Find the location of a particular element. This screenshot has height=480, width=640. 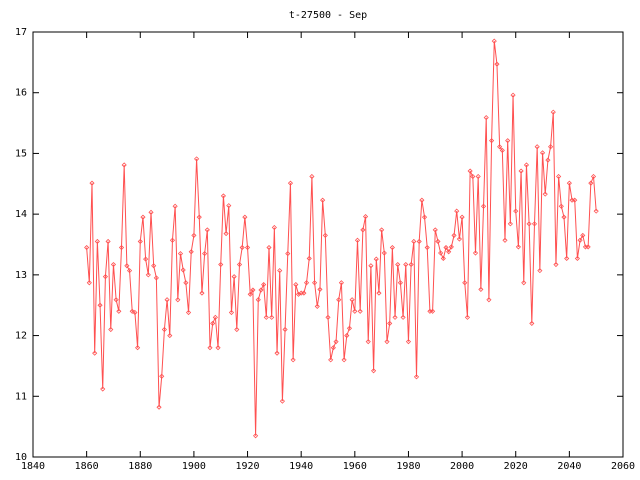

y-tick-label: 10 is located at coordinates (21, 457).